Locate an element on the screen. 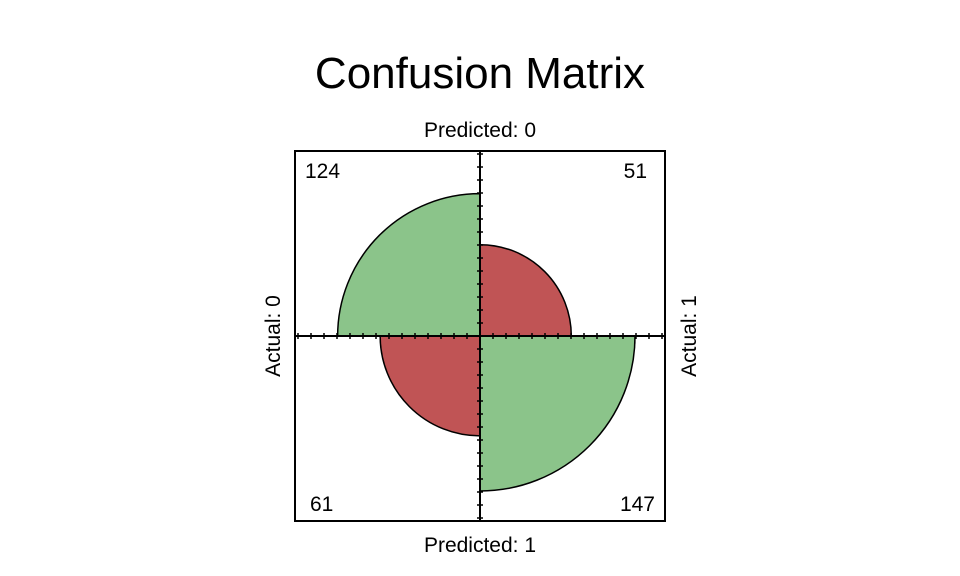 This screenshot has height=576, width=960. wedge-top-right is located at coordinates (526, 290).